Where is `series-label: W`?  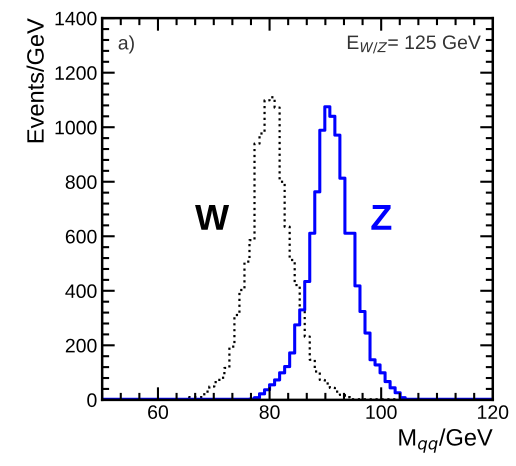 series-label: W is located at coordinates (212, 217).